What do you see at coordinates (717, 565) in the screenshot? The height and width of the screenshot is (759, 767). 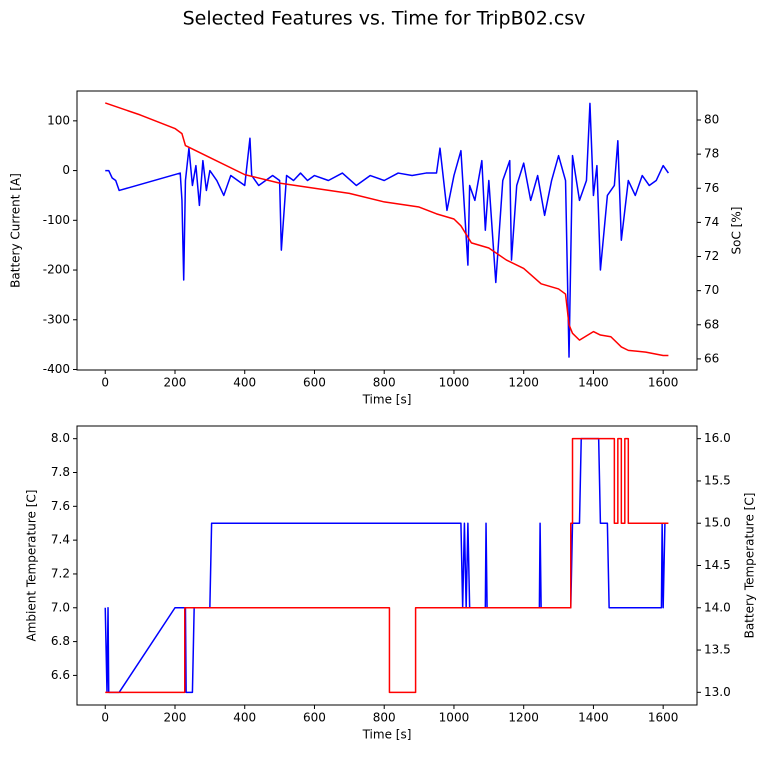 I see `y2-tick-label: 14.5` at bounding box center [717, 565].